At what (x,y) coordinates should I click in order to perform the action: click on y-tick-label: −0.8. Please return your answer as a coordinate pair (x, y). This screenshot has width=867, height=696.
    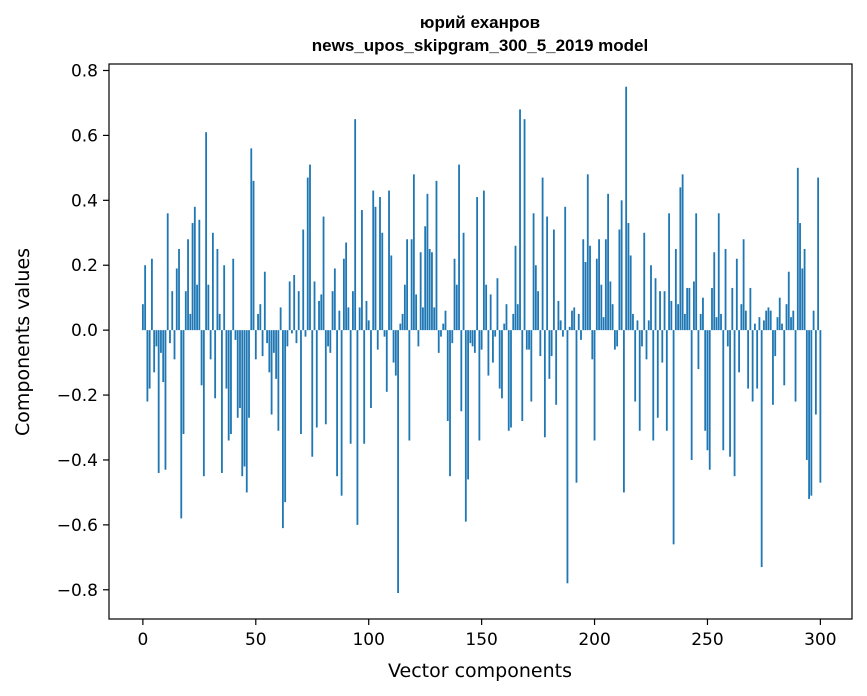
    Looking at the image, I should click on (77, 591).